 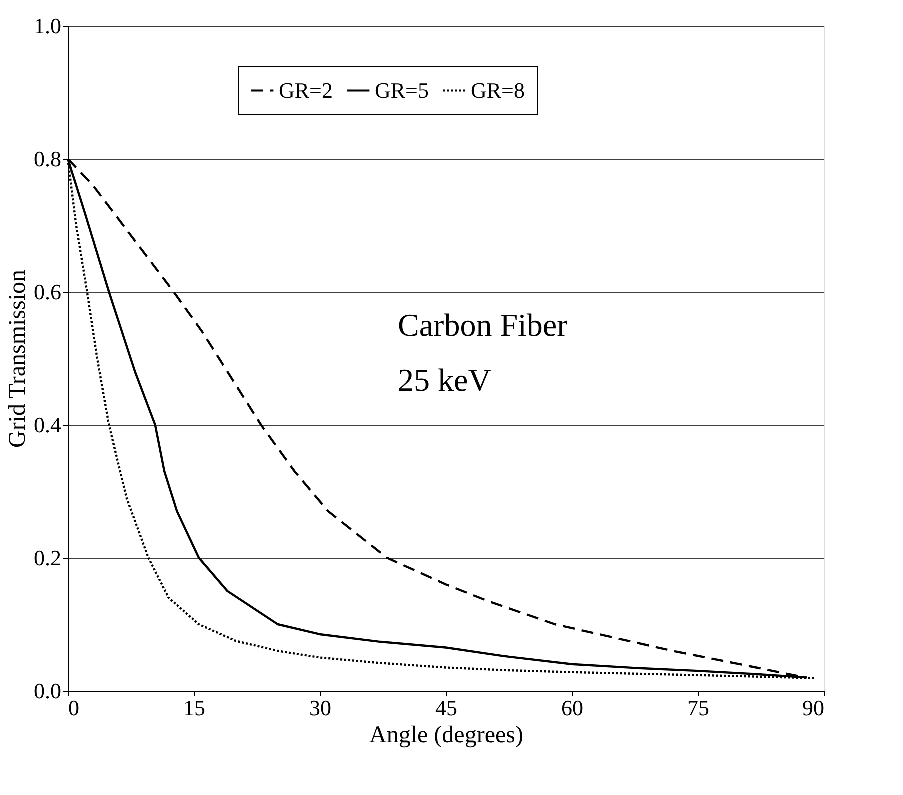 I want to click on x-tick-label: 75, so click(x=699, y=708).